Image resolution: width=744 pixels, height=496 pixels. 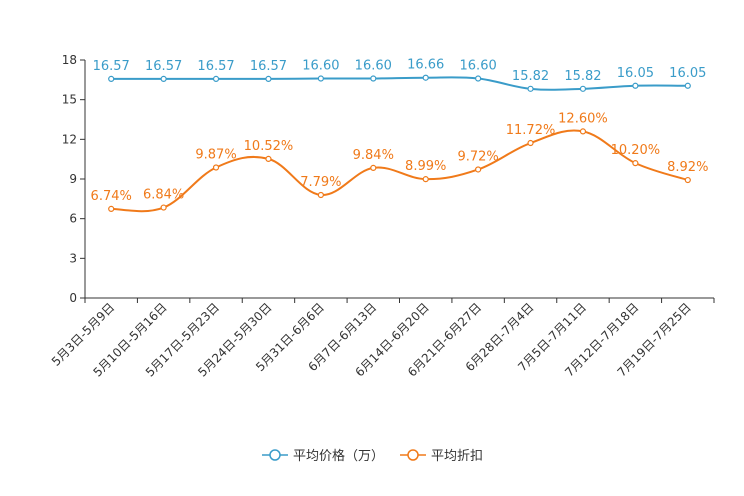 I want to click on y-tick-label: 9, so click(x=73, y=179).